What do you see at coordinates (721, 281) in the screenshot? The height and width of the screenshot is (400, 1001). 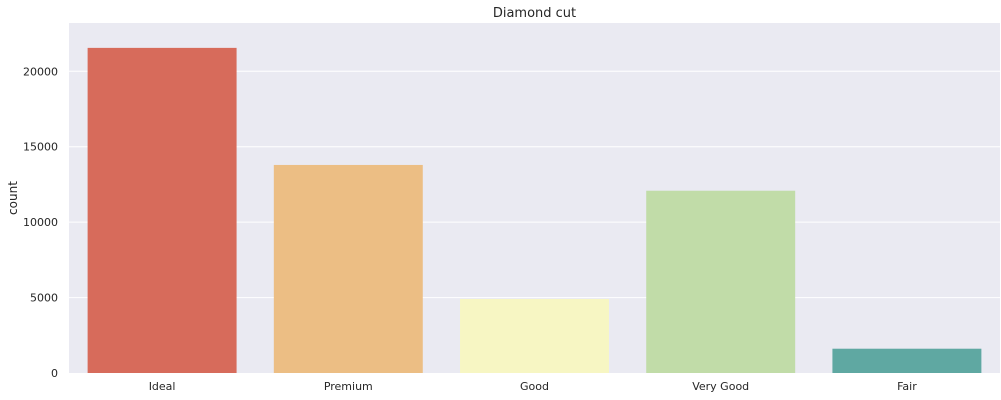 I see `bar-very-good` at bounding box center [721, 281].